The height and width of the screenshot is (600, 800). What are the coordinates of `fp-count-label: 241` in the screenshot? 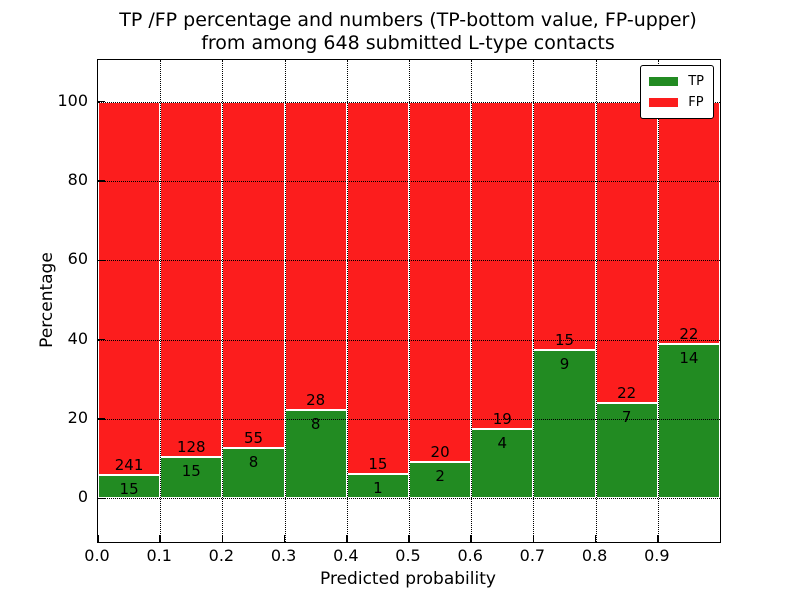 It's located at (129, 465).